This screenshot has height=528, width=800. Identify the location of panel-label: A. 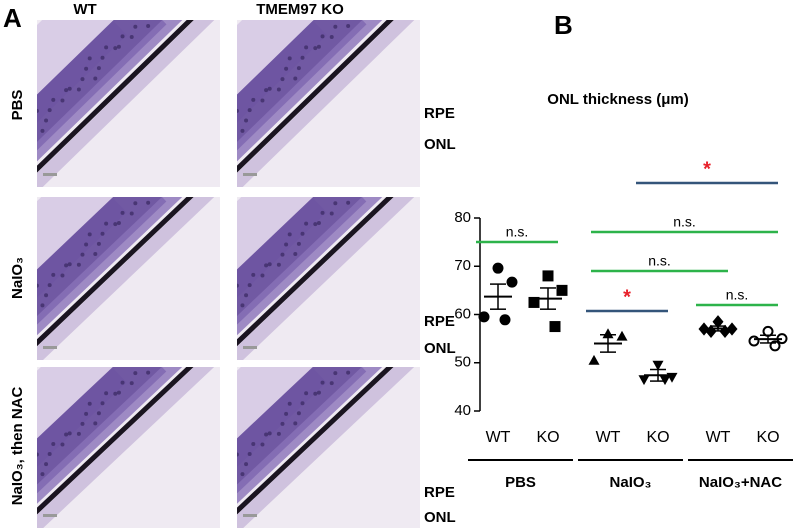
(12, 18).